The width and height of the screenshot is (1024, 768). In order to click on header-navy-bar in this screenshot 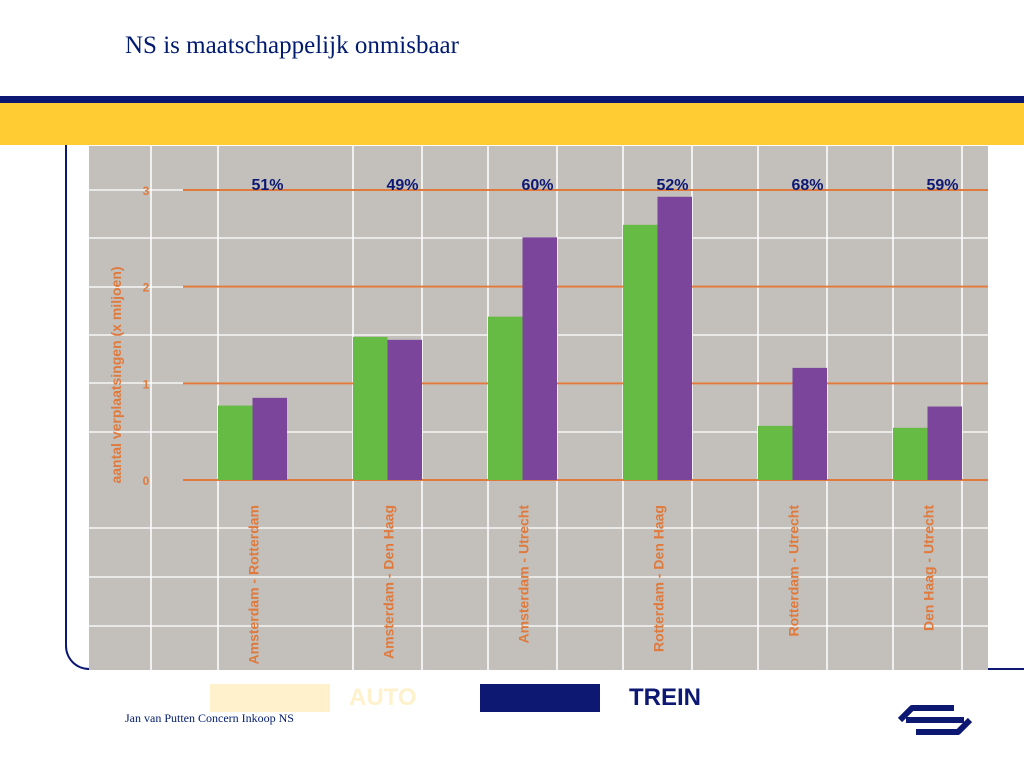, I will do `click(512, 99)`.